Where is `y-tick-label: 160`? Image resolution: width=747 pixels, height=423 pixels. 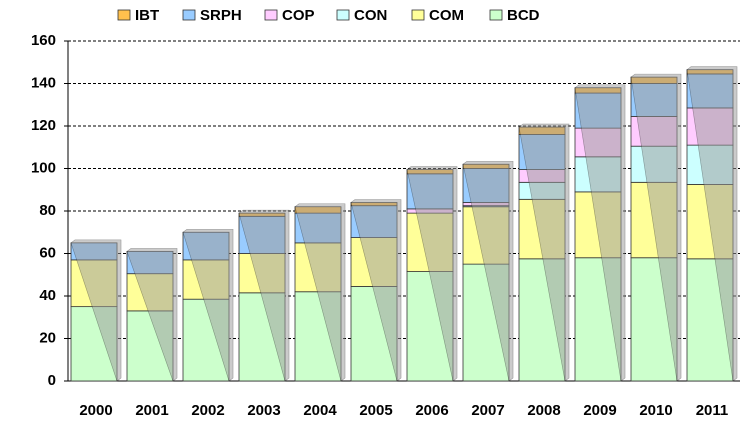 y-tick-label: 160 is located at coordinates (43, 40).